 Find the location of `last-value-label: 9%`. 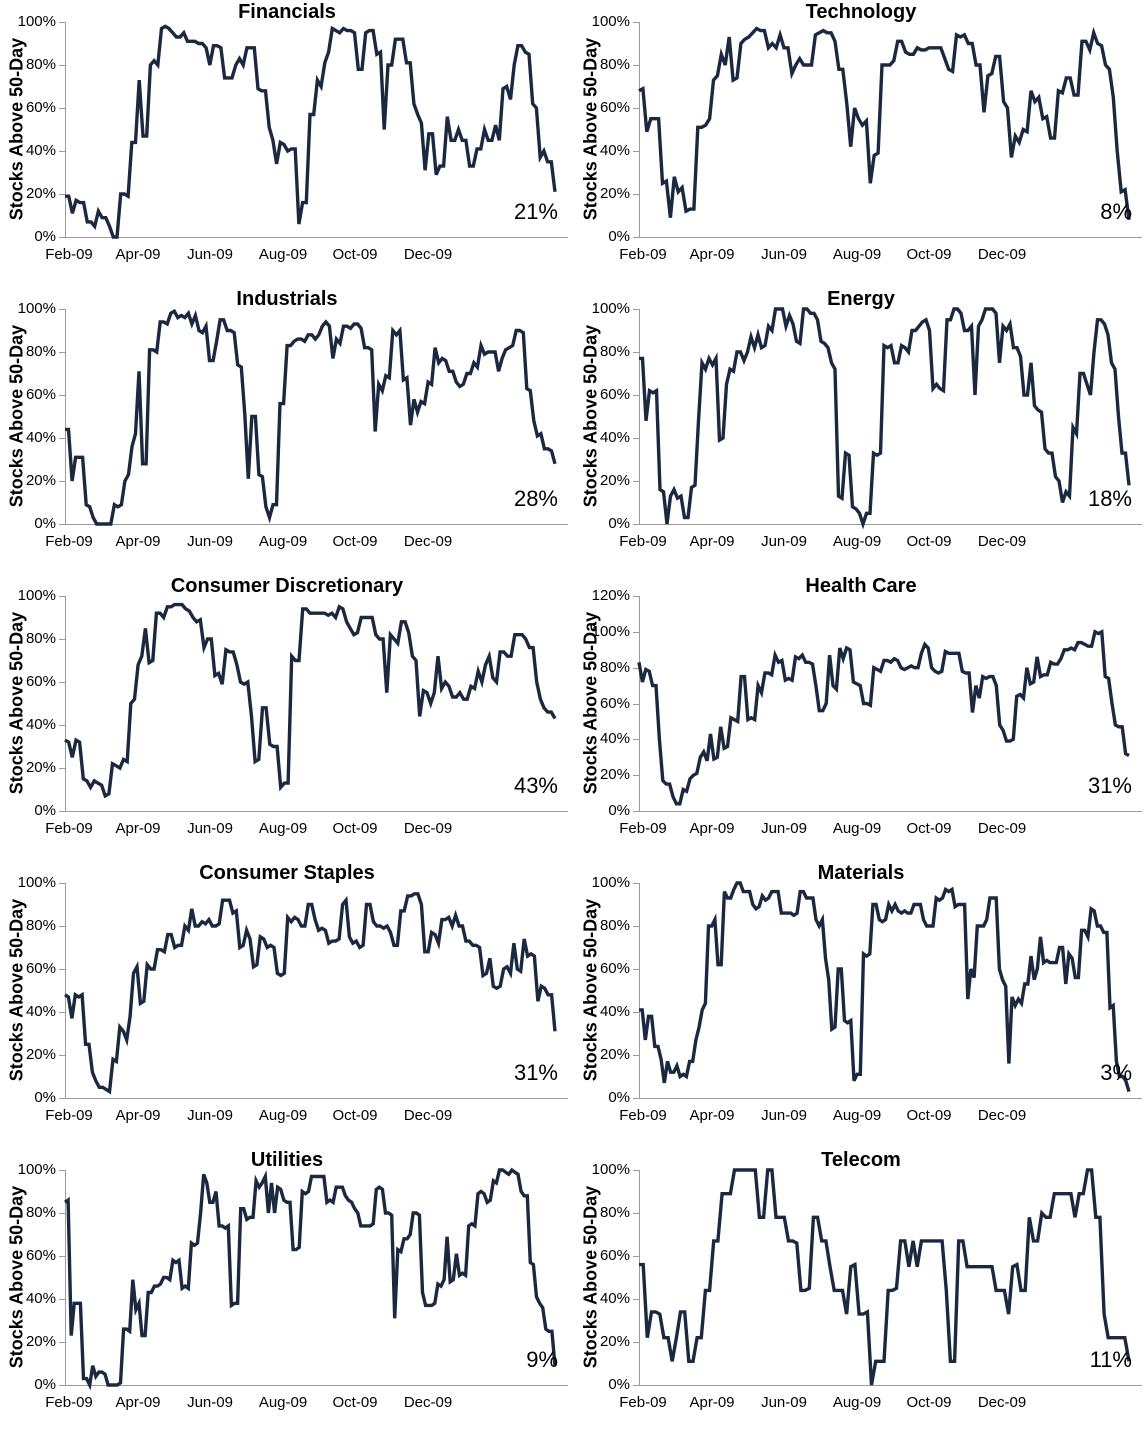

last-value-label: 9% is located at coordinates (542, 1359).